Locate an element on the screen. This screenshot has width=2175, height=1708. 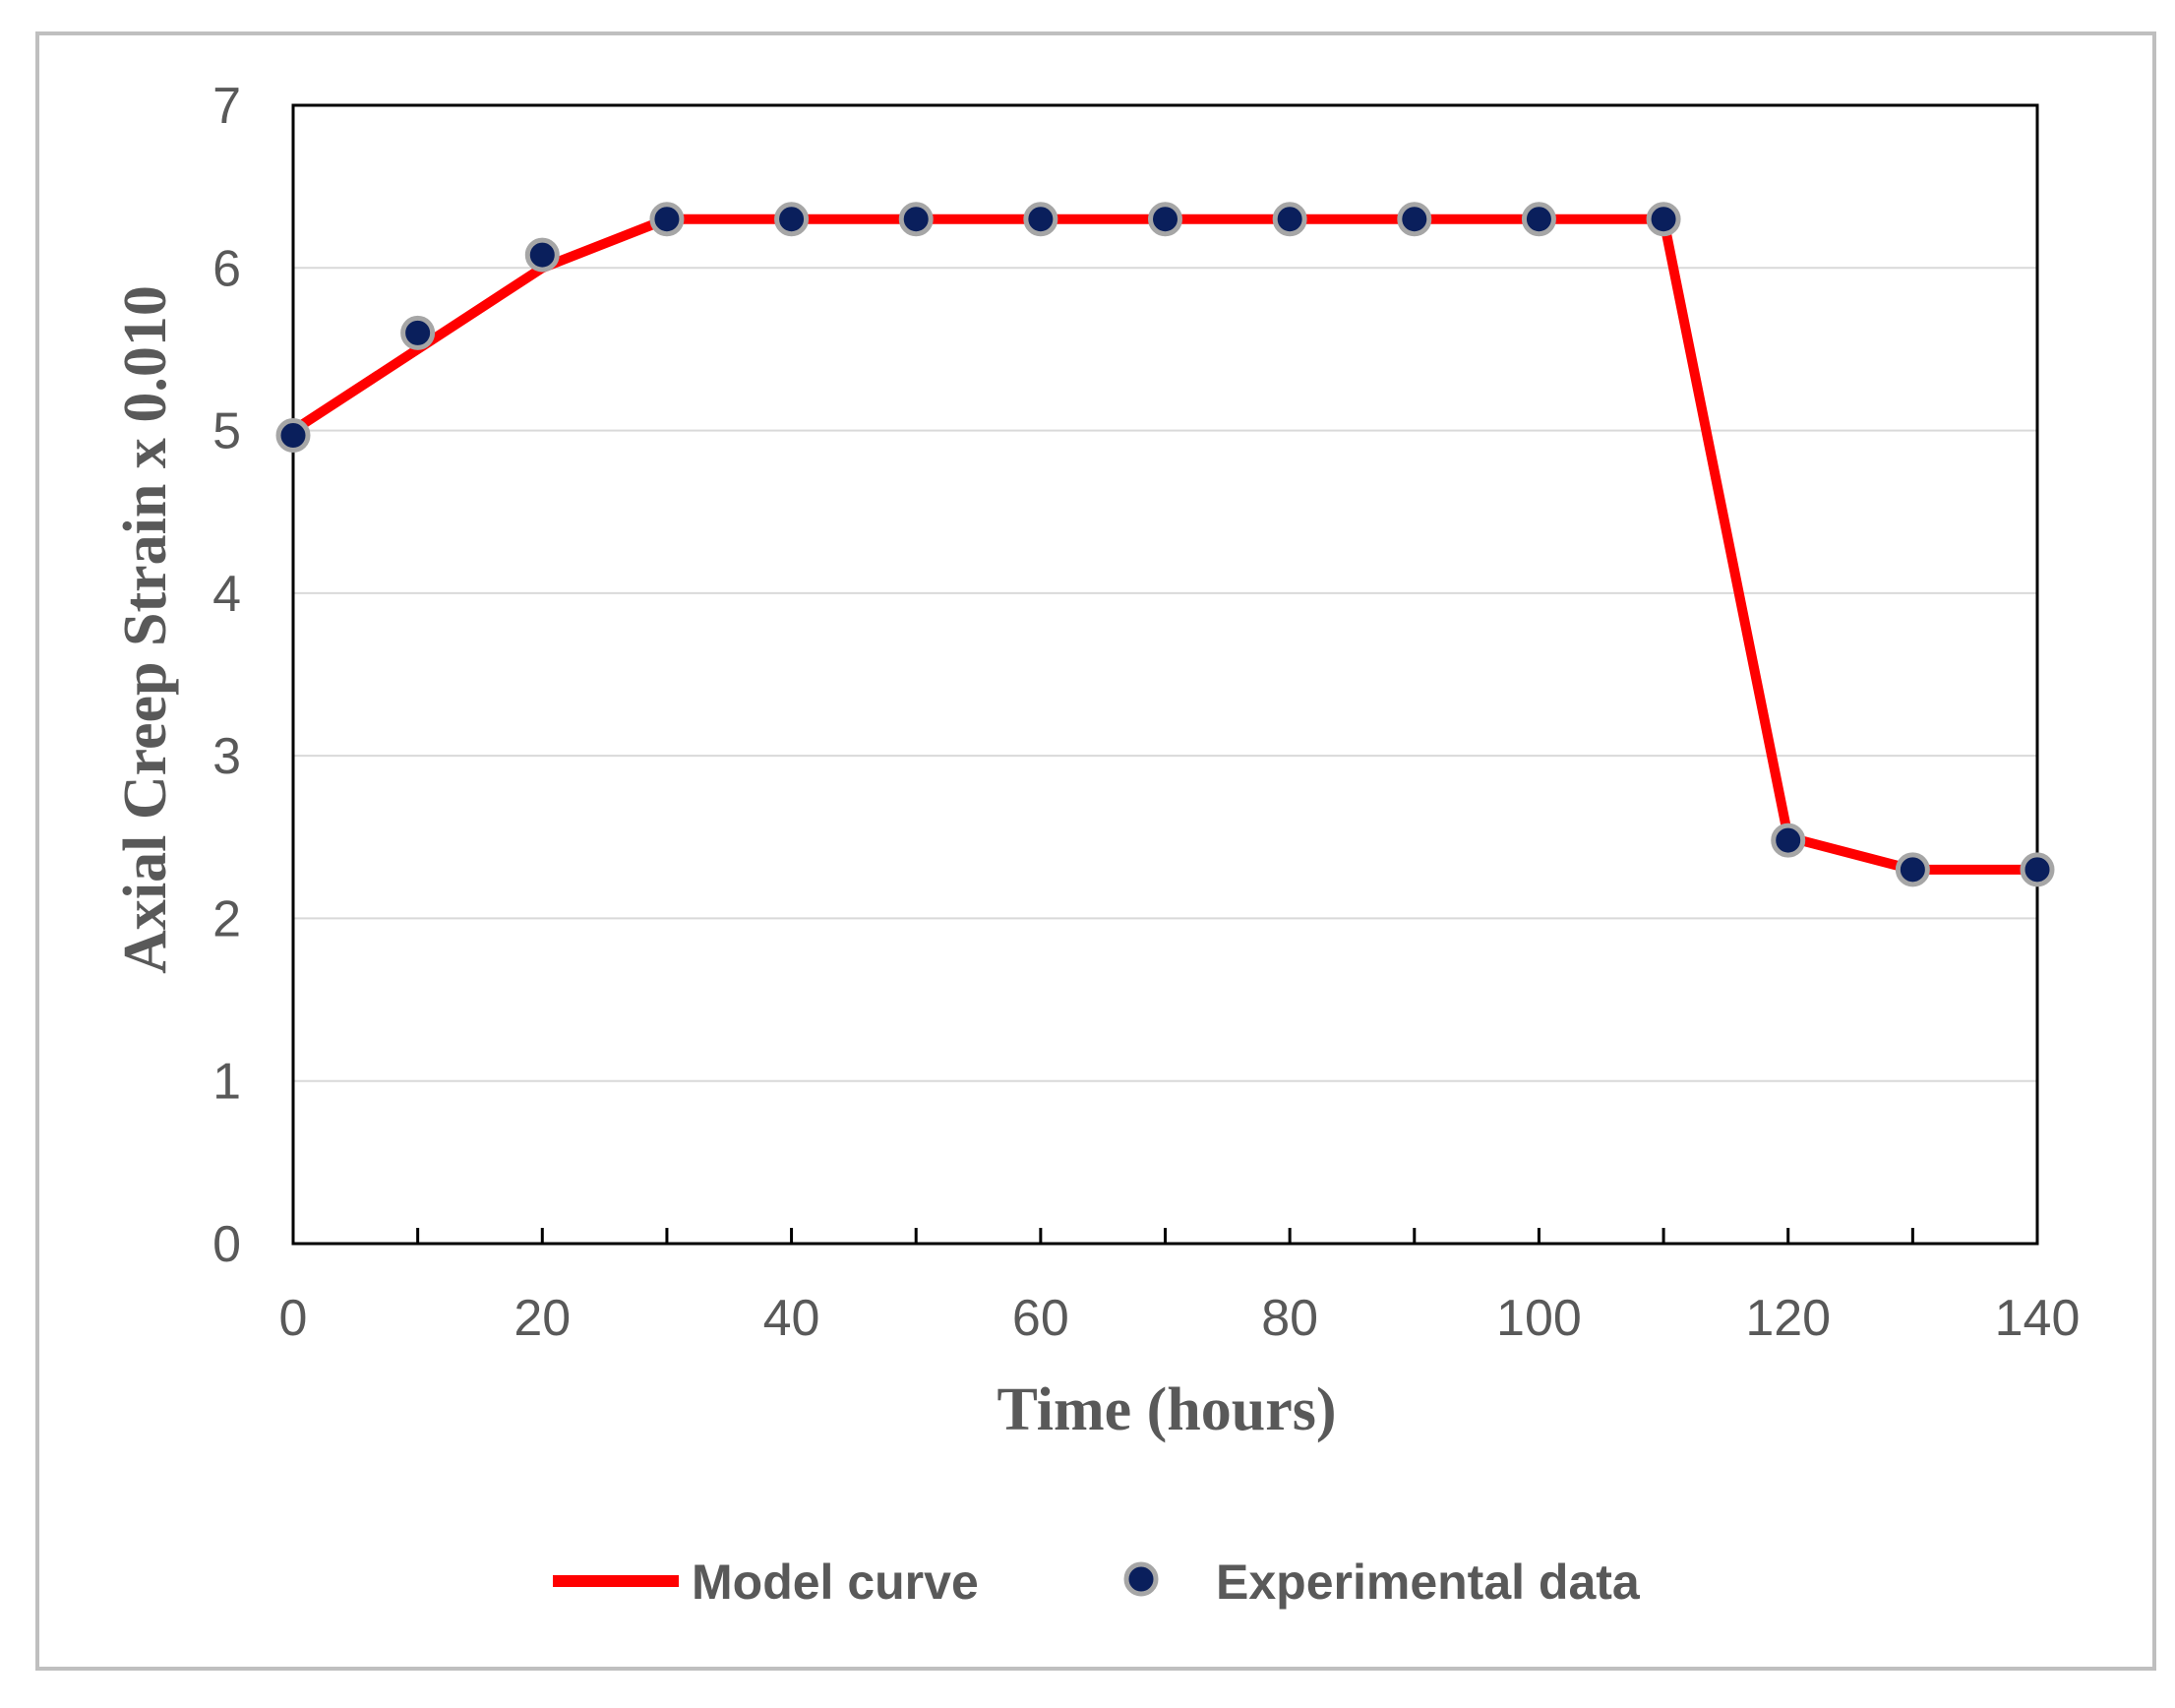
x-axis-tick-labels: 0 20 40 60 80 100 120 140 is located at coordinates (1180, 1318).